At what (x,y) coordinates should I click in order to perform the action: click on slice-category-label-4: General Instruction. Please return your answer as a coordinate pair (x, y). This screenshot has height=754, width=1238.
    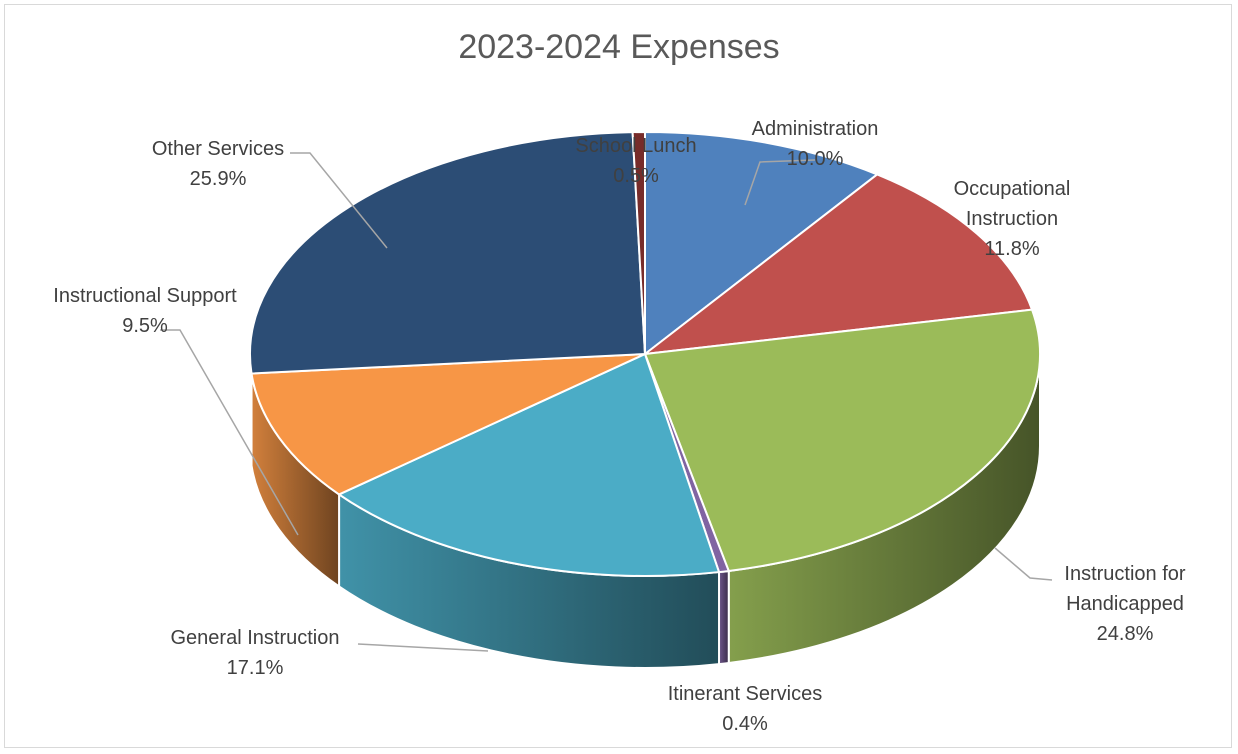
    Looking at the image, I should click on (255, 638).